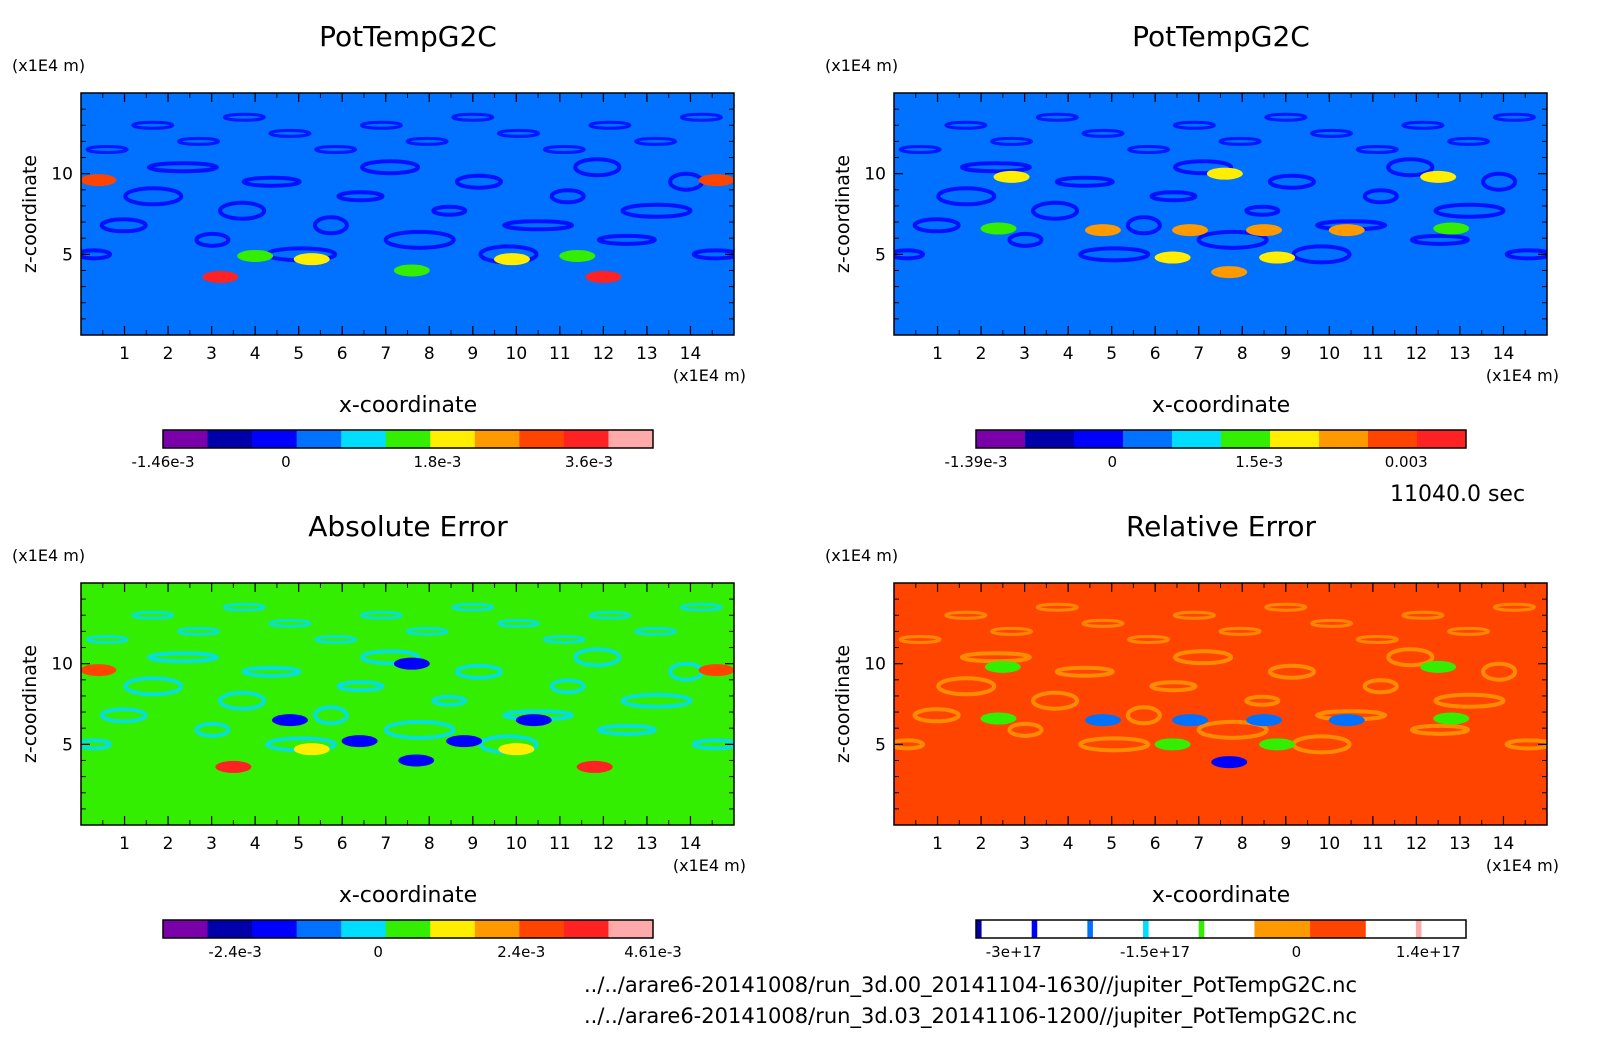 Image resolution: width=1604 pixels, height=1054 pixels. Describe the element at coordinates (875, 665) in the screenshot. I see `z-tick-label-10: 10` at that location.